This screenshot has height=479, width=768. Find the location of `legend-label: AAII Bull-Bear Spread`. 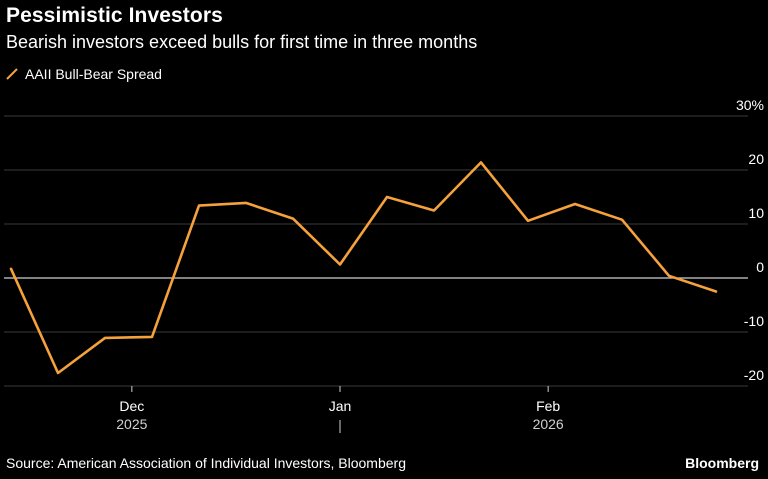

legend-label: AAII Bull-Bear Spread is located at coordinates (93, 74).